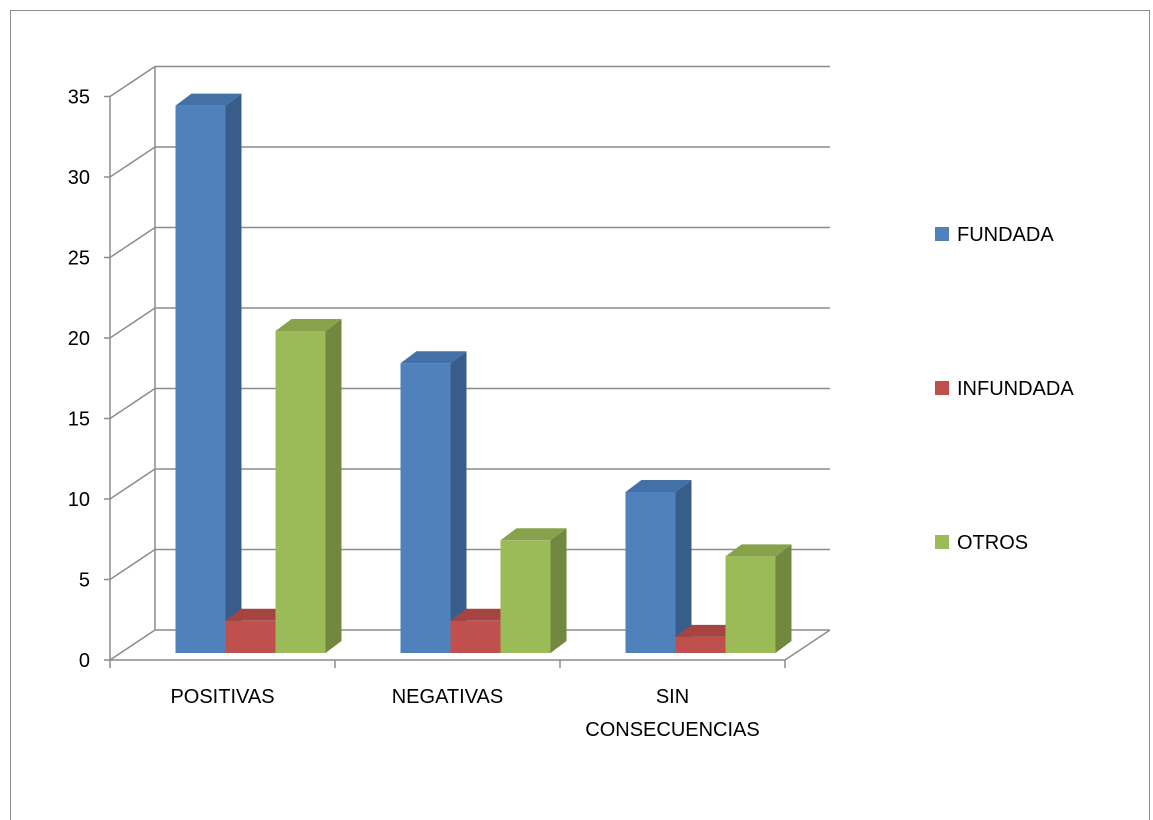 This screenshot has height=820, width=1153. I want to click on x-tick-label: SIN, so click(672, 697).